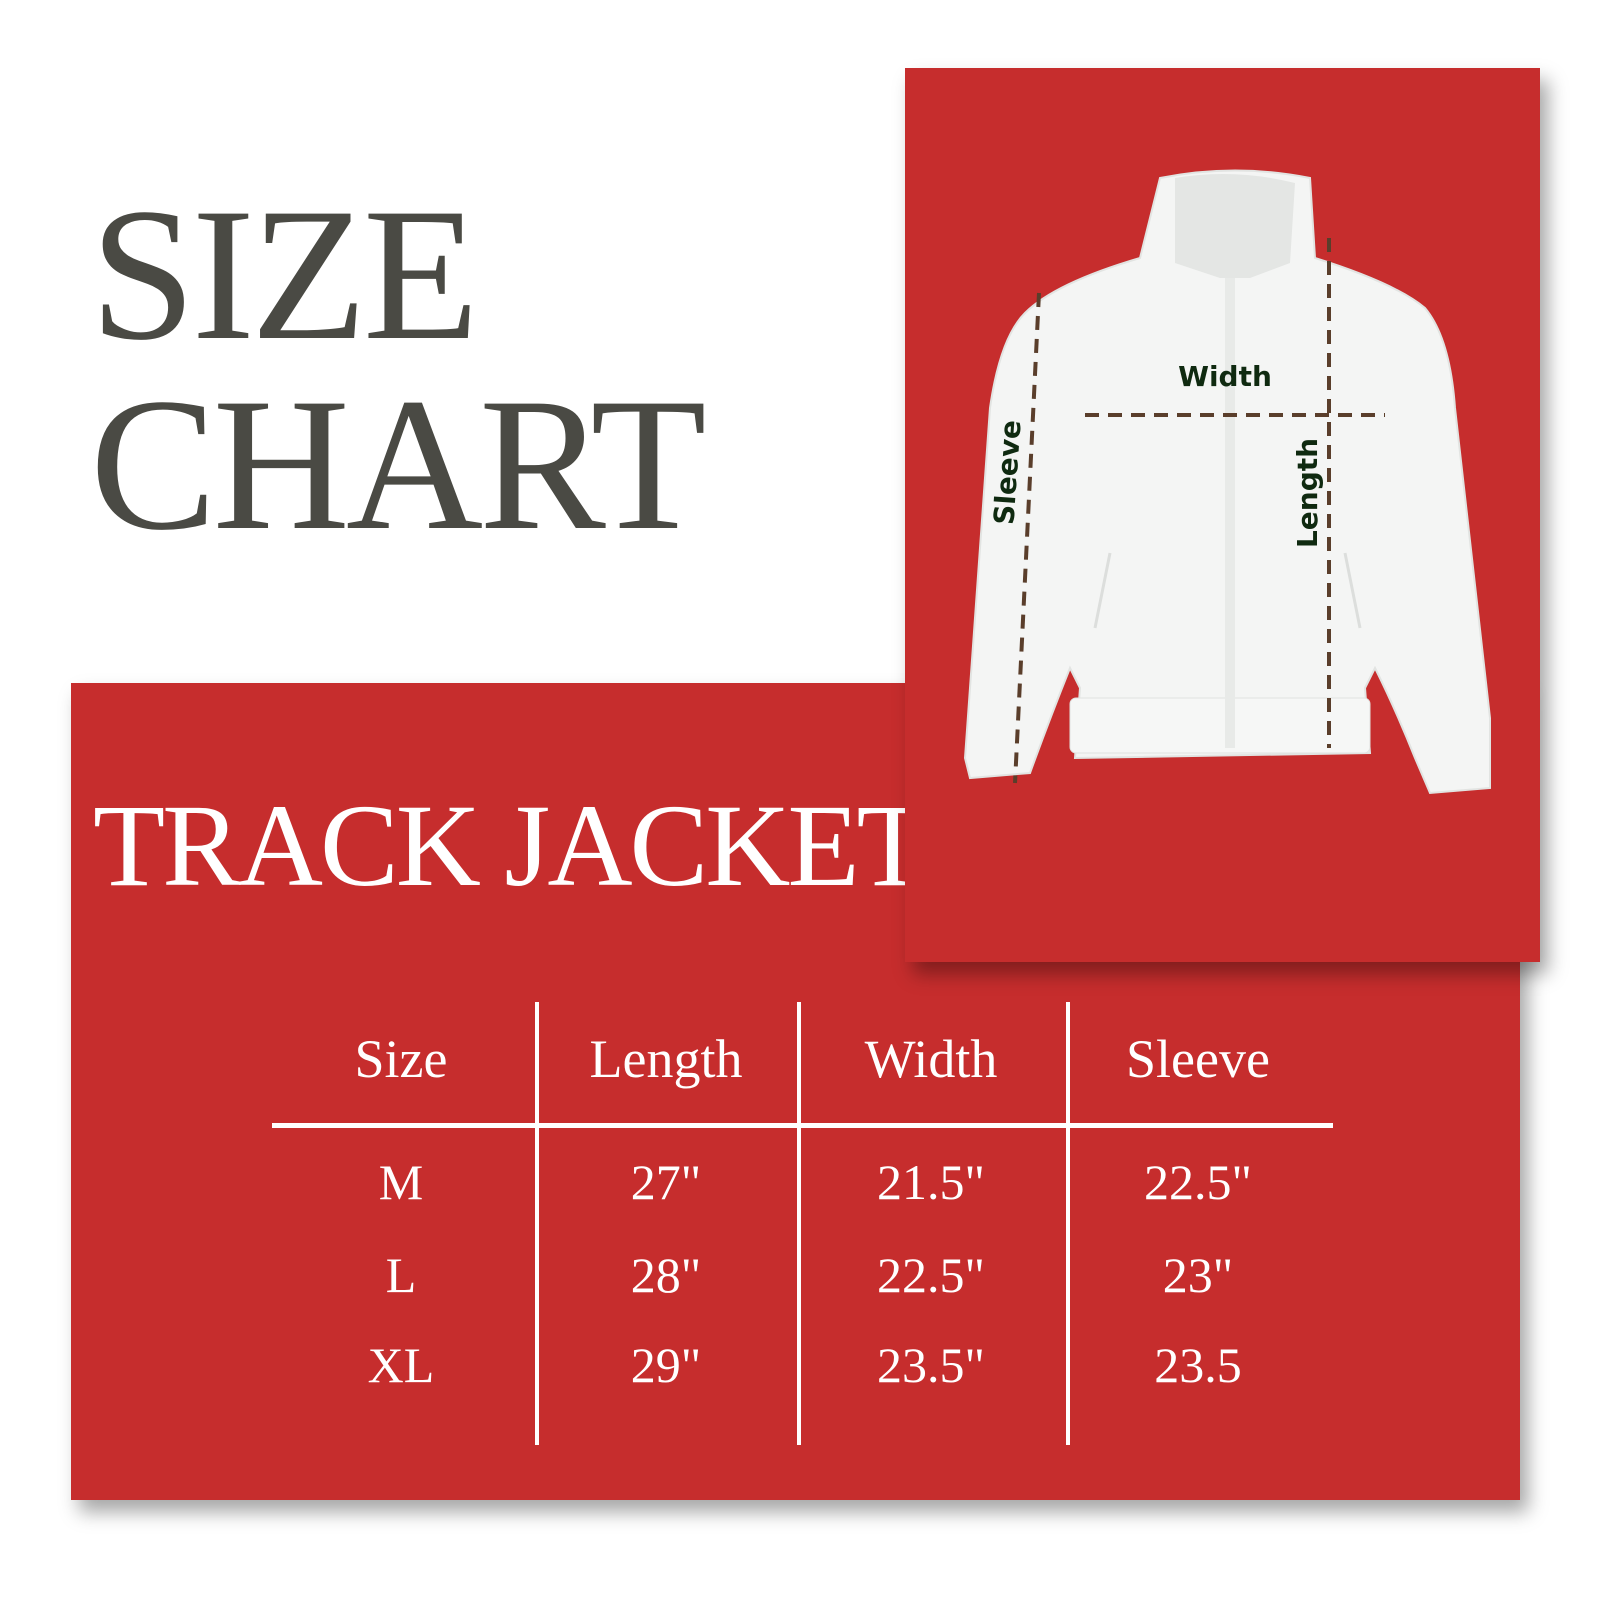 The height and width of the screenshot is (1600, 1600). I want to click on heading-chart: CHART, so click(398, 465).